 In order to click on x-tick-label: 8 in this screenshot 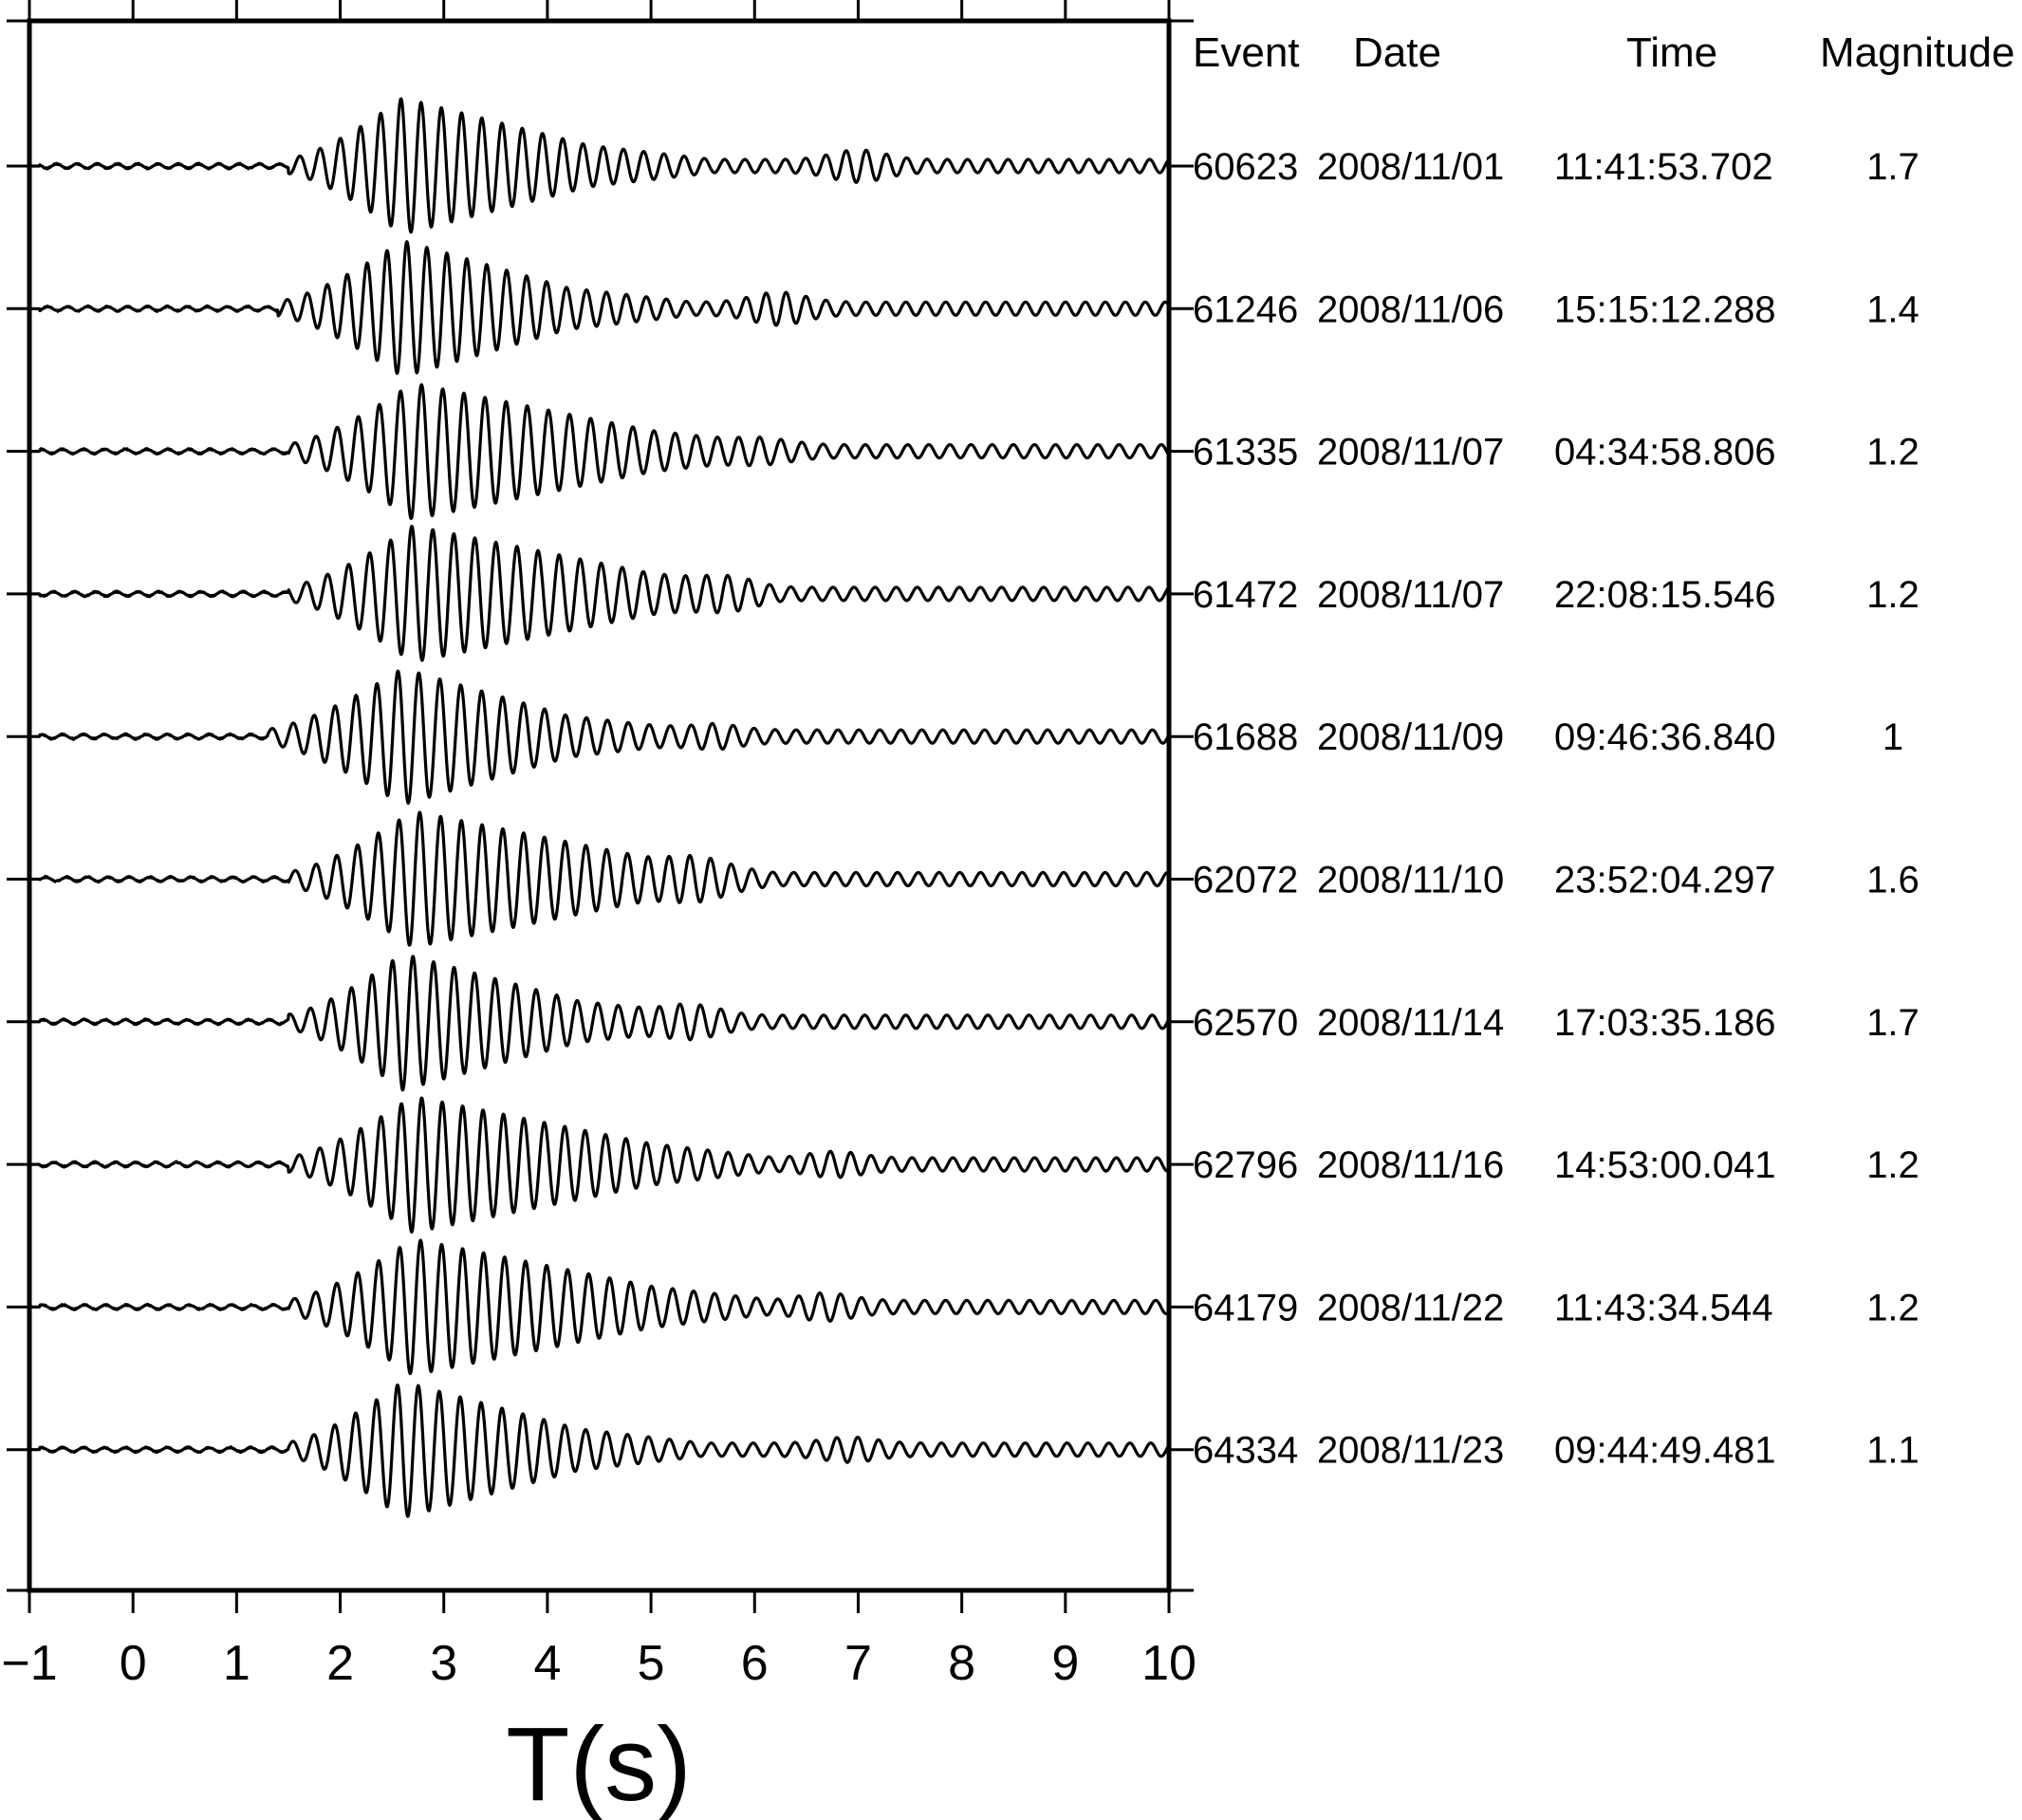, I will do `click(961, 1663)`.